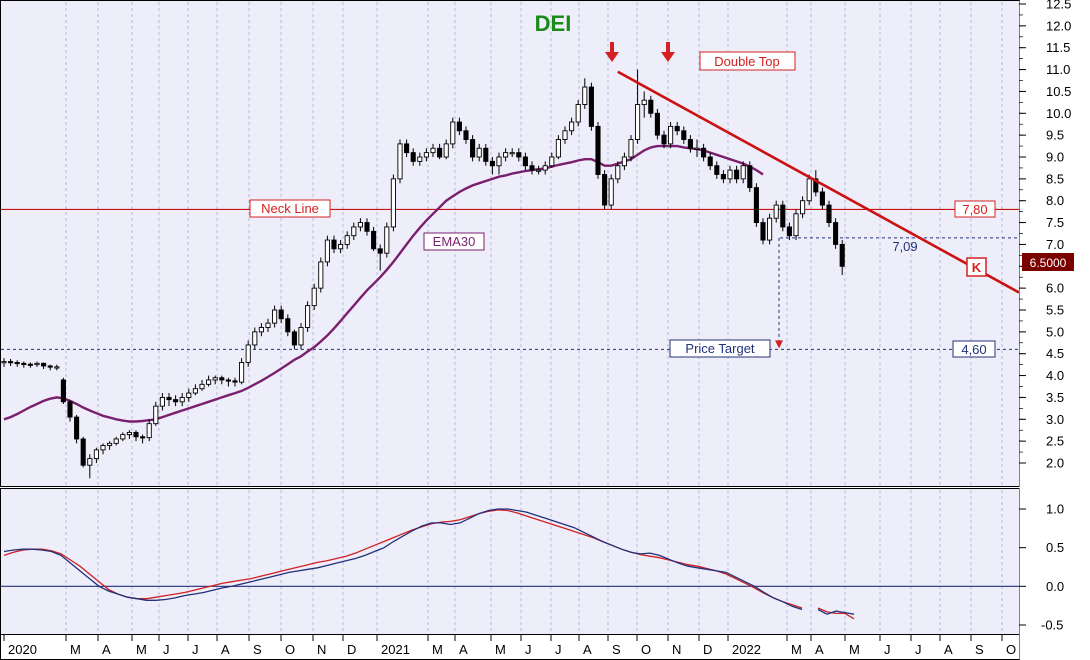 The width and height of the screenshot is (1090, 660). Describe the element at coordinates (973, 349) in the screenshot. I see `price-target-value: 4,60` at that location.